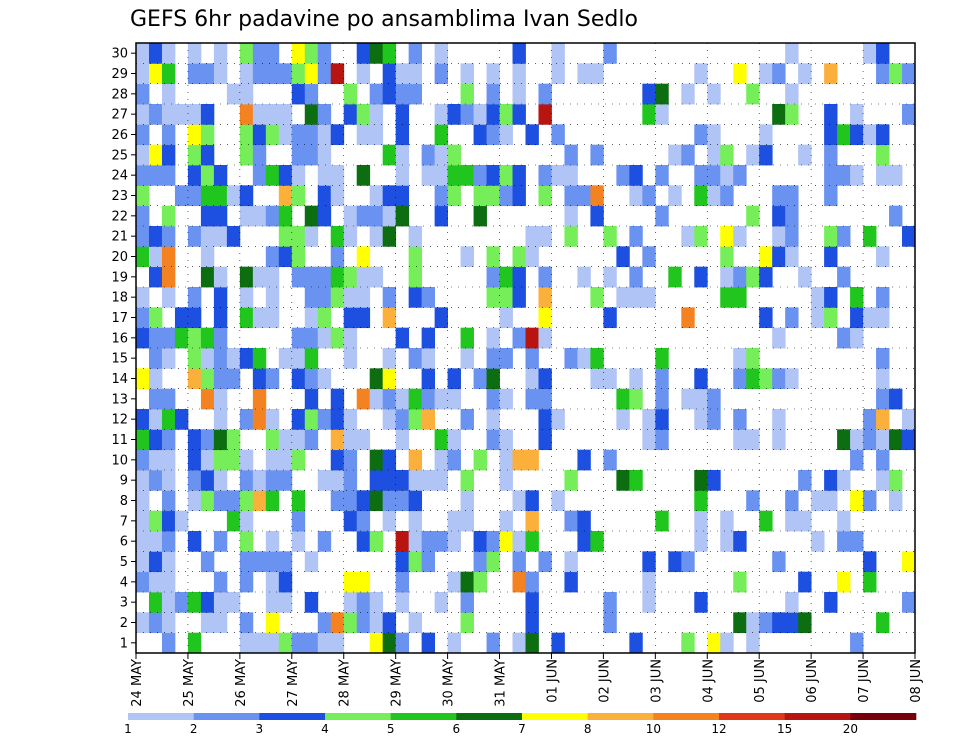 The width and height of the screenshot is (960, 742). Describe the element at coordinates (119, 298) in the screenshot. I see `y-tick-label: 18` at that location.